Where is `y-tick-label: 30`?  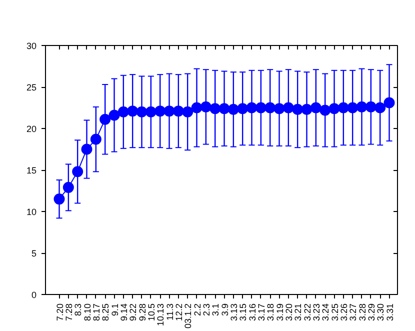
y-tick-label: 30 is located at coordinates (31, 46).